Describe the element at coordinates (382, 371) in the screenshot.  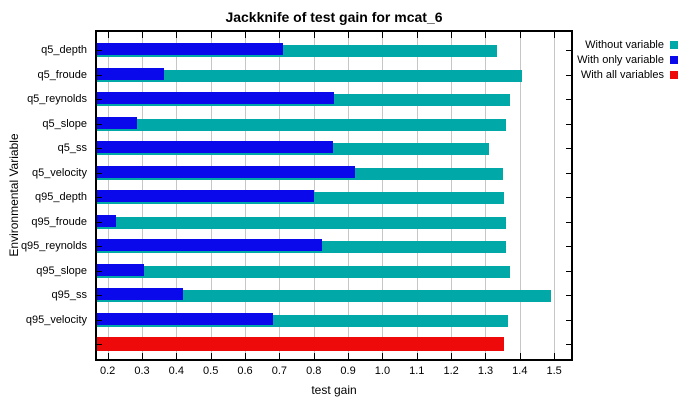
I see `x-tick-label: 1.0` at that location.